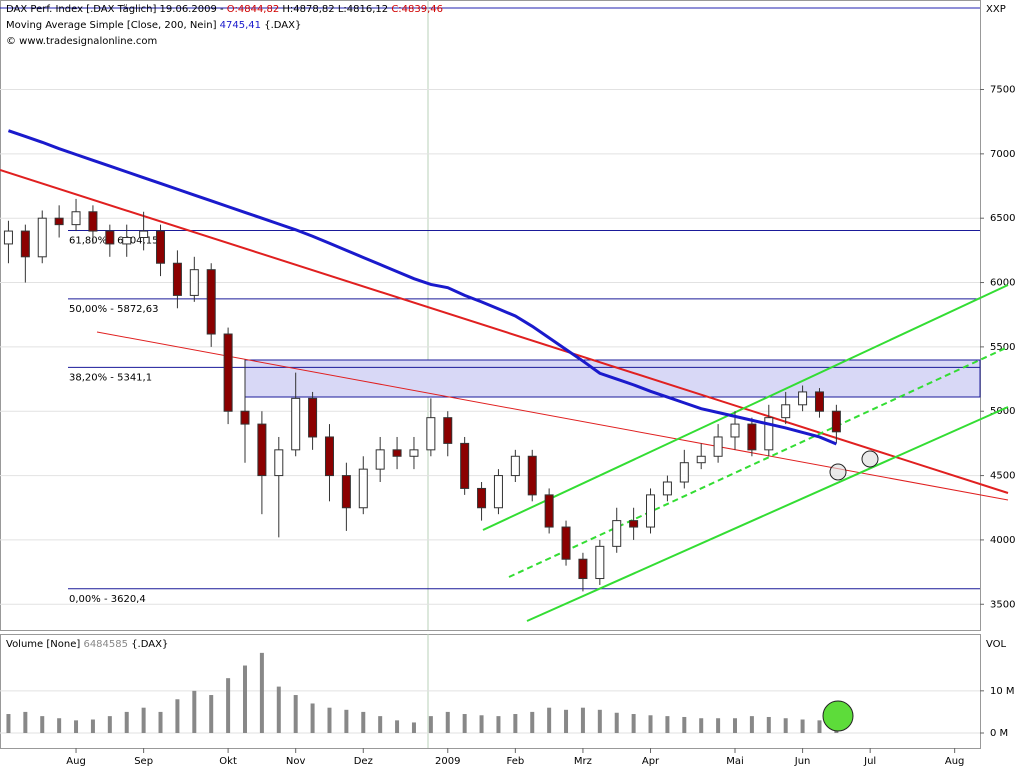  What do you see at coordinates (1002, 347) in the screenshot?
I see `y-tick-label: 5500` at bounding box center [1002, 347].